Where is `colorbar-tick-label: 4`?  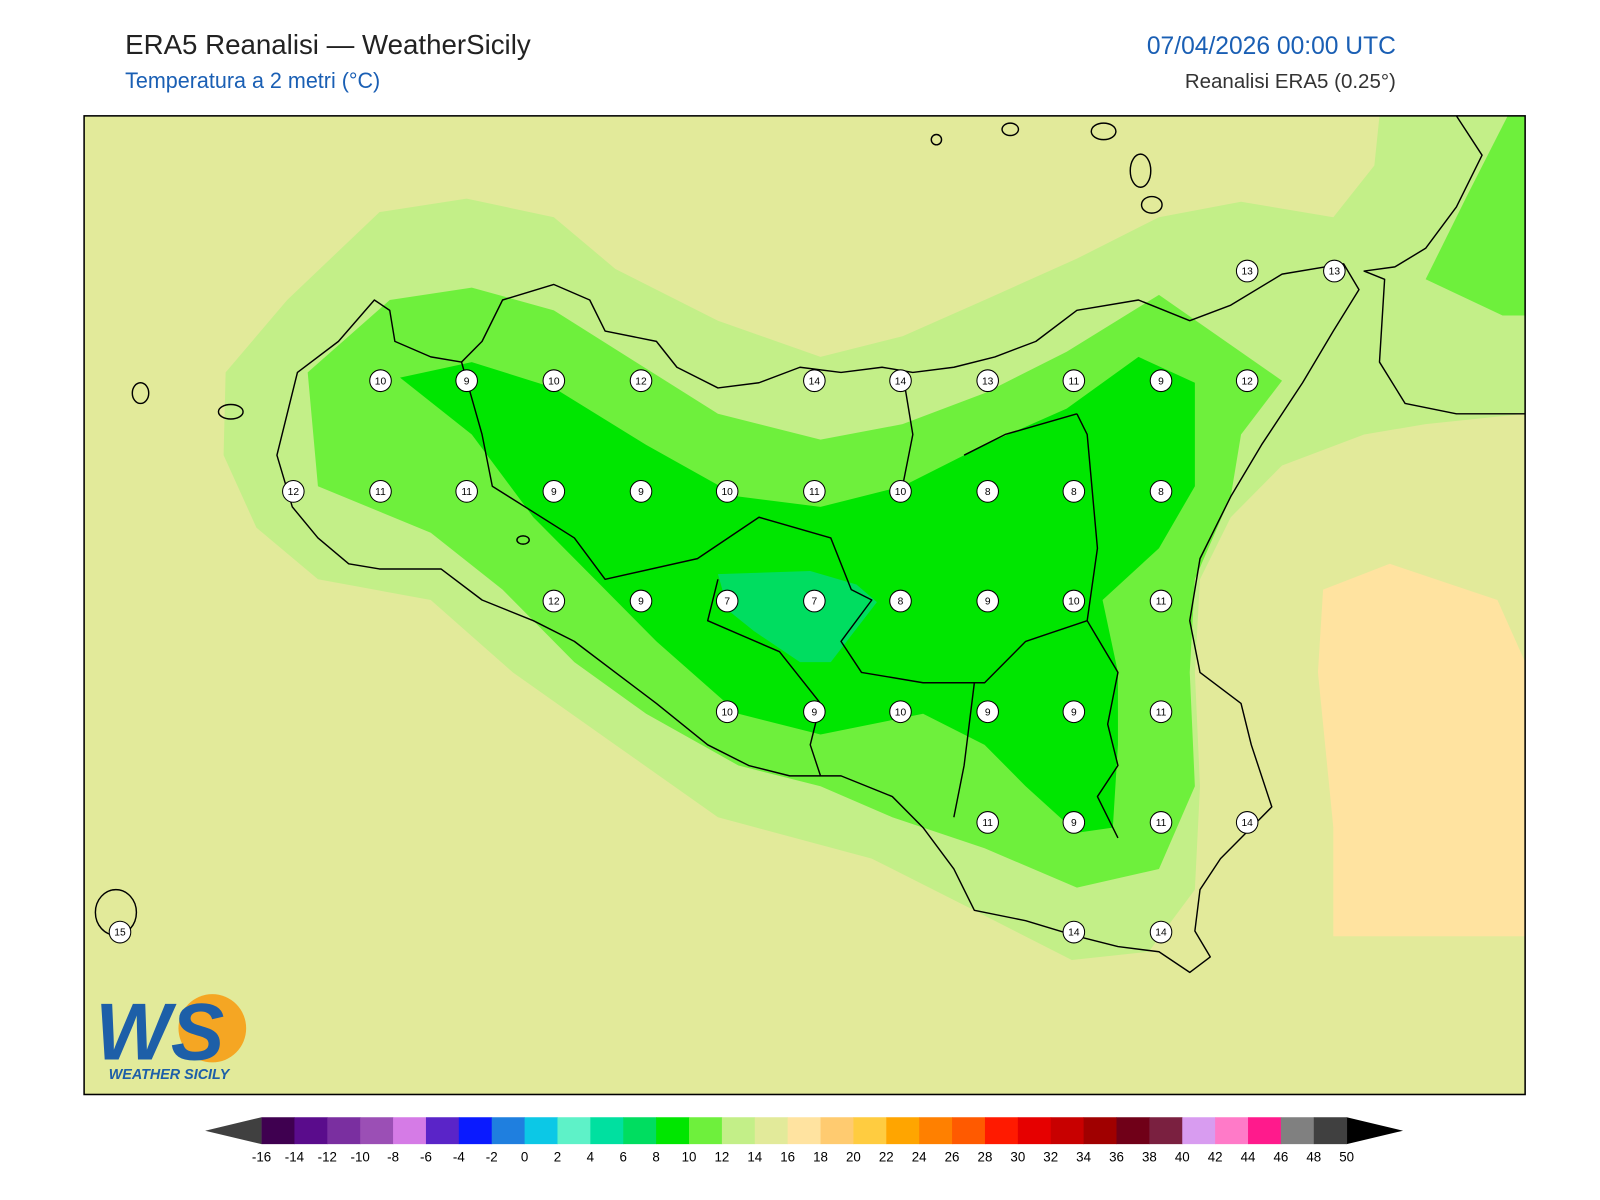
colorbar-tick-label: 4 is located at coordinates (591, 1157).